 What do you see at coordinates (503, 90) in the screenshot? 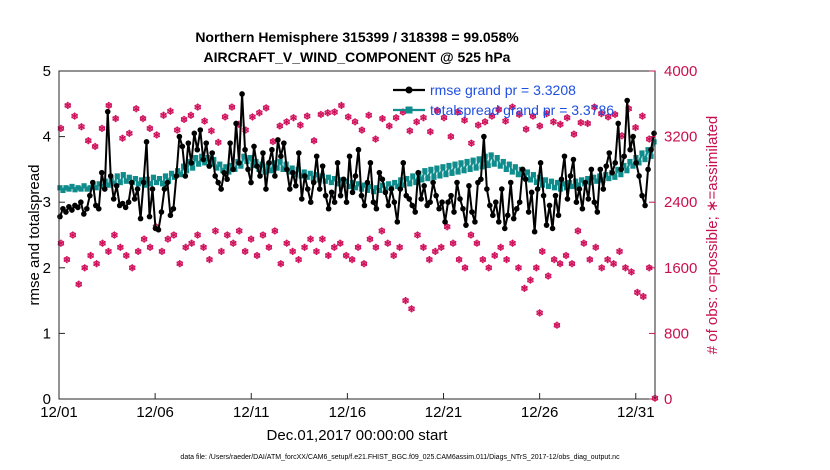
I see `legend-rmse-label: rmse grand pr = 3.3208` at bounding box center [503, 90].